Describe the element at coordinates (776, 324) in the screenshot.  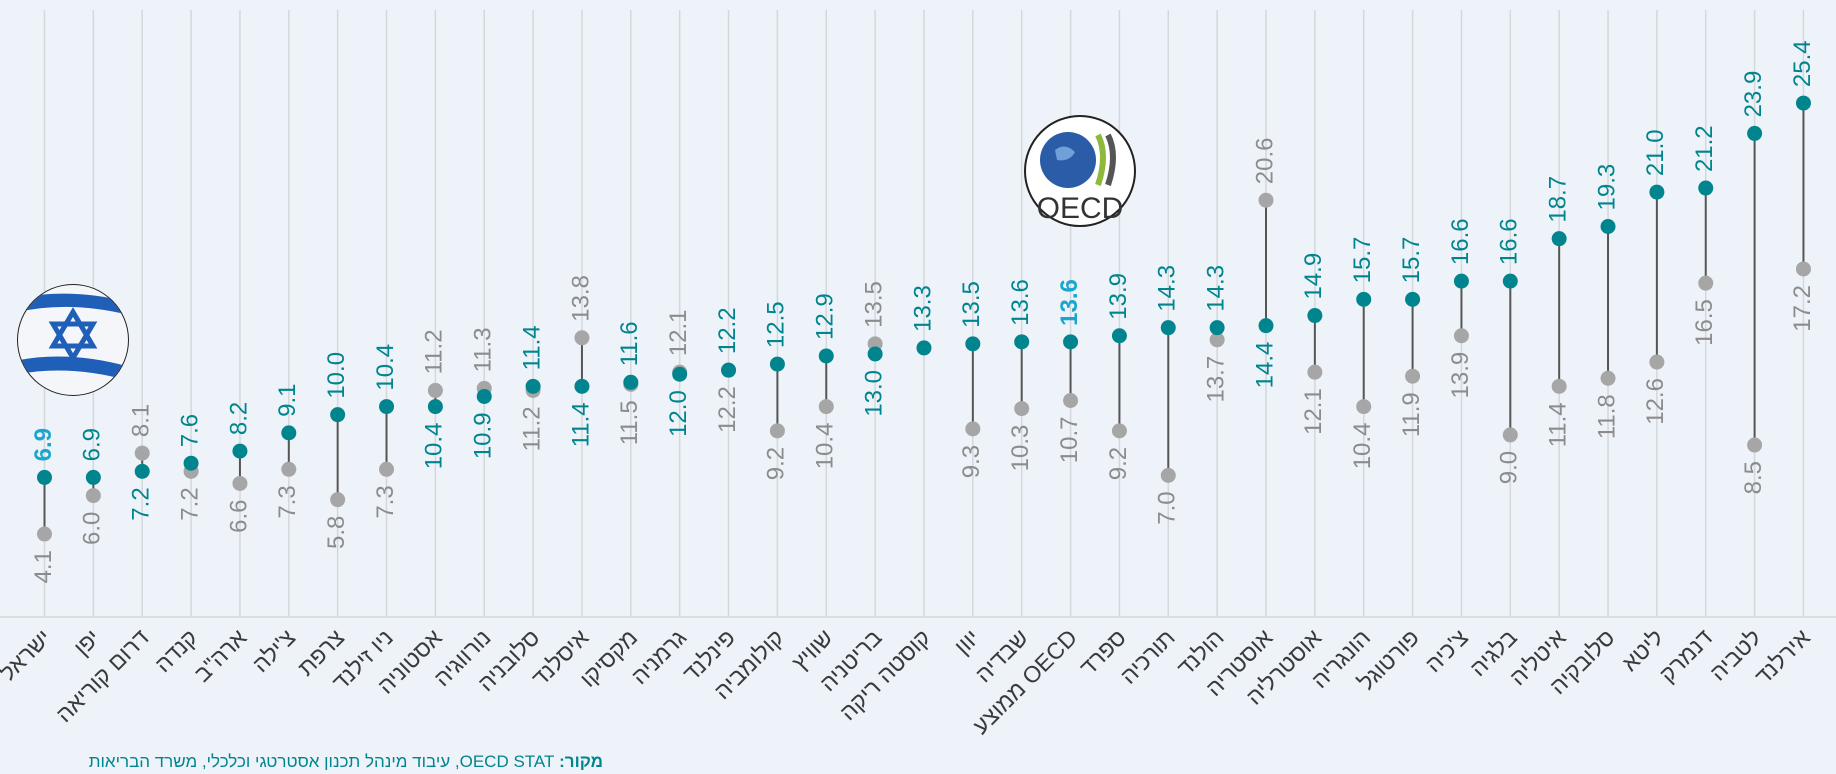
I see `value-label: 12.5` at that location.